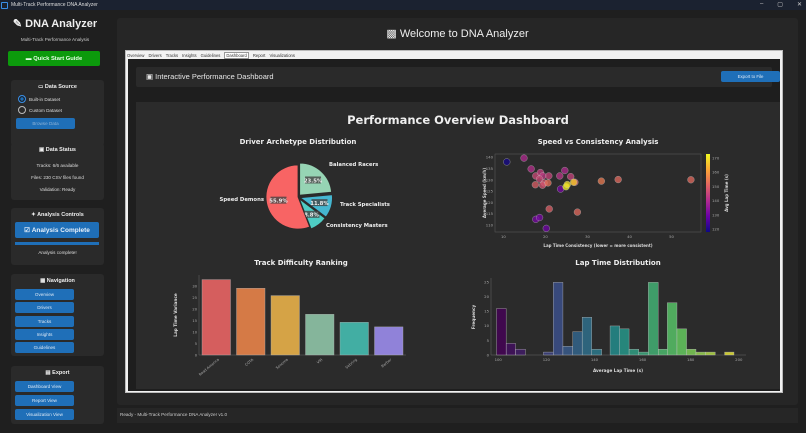 This screenshot has height=433, width=806. What do you see at coordinates (799, 5) in the screenshot?
I see `close-button: ✕` at bounding box center [799, 5].